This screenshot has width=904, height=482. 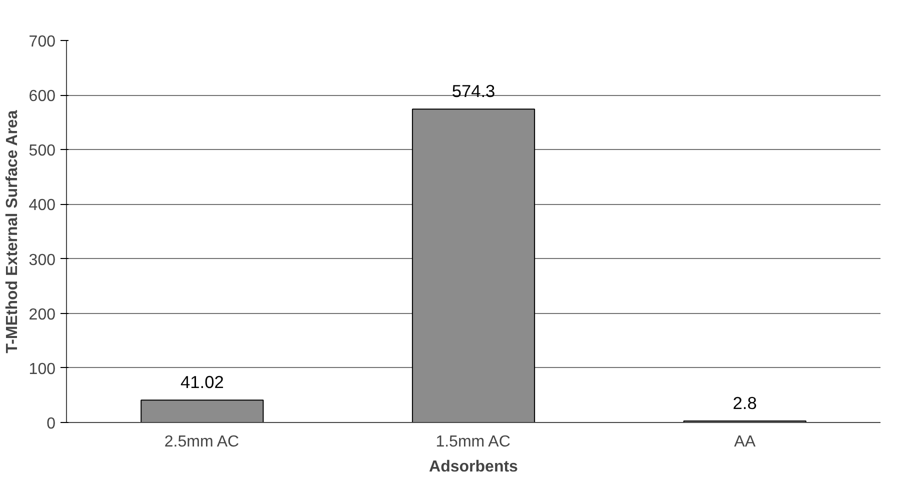 What do you see at coordinates (12, 232) in the screenshot?
I see `y-axis-title: T-MEthod External Surface Area` at bounding box center [12, 232].